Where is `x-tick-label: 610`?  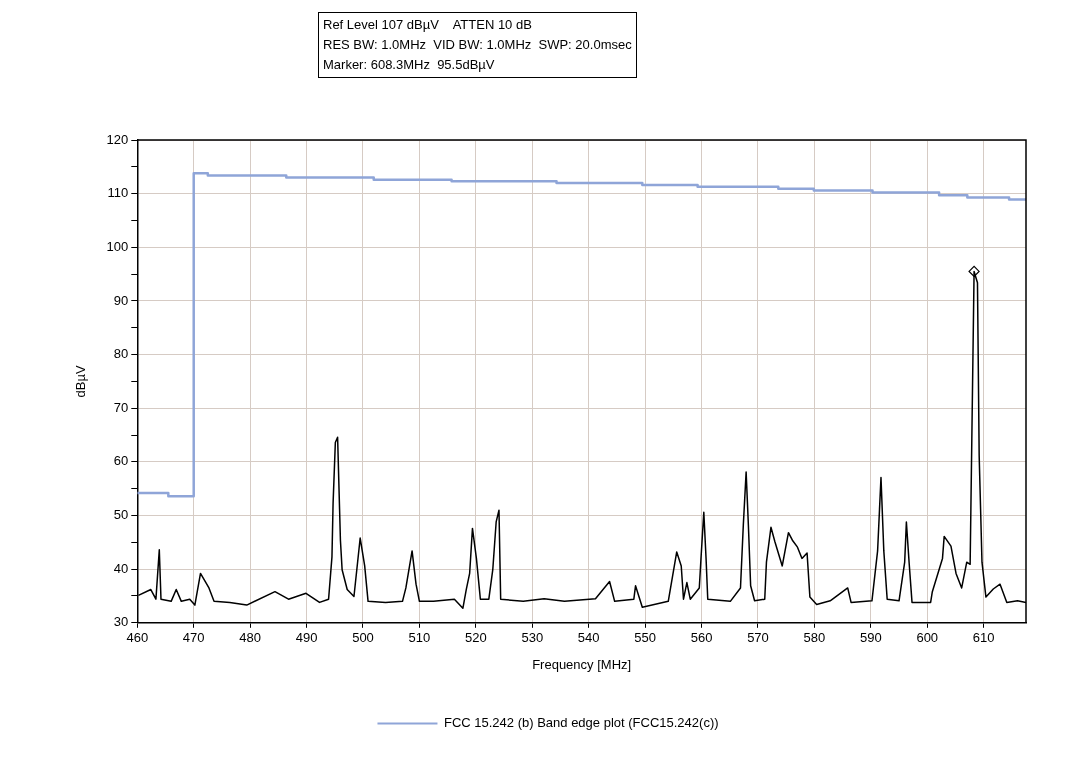 x-tick-label: 610 is located at coordinates (983, 638).